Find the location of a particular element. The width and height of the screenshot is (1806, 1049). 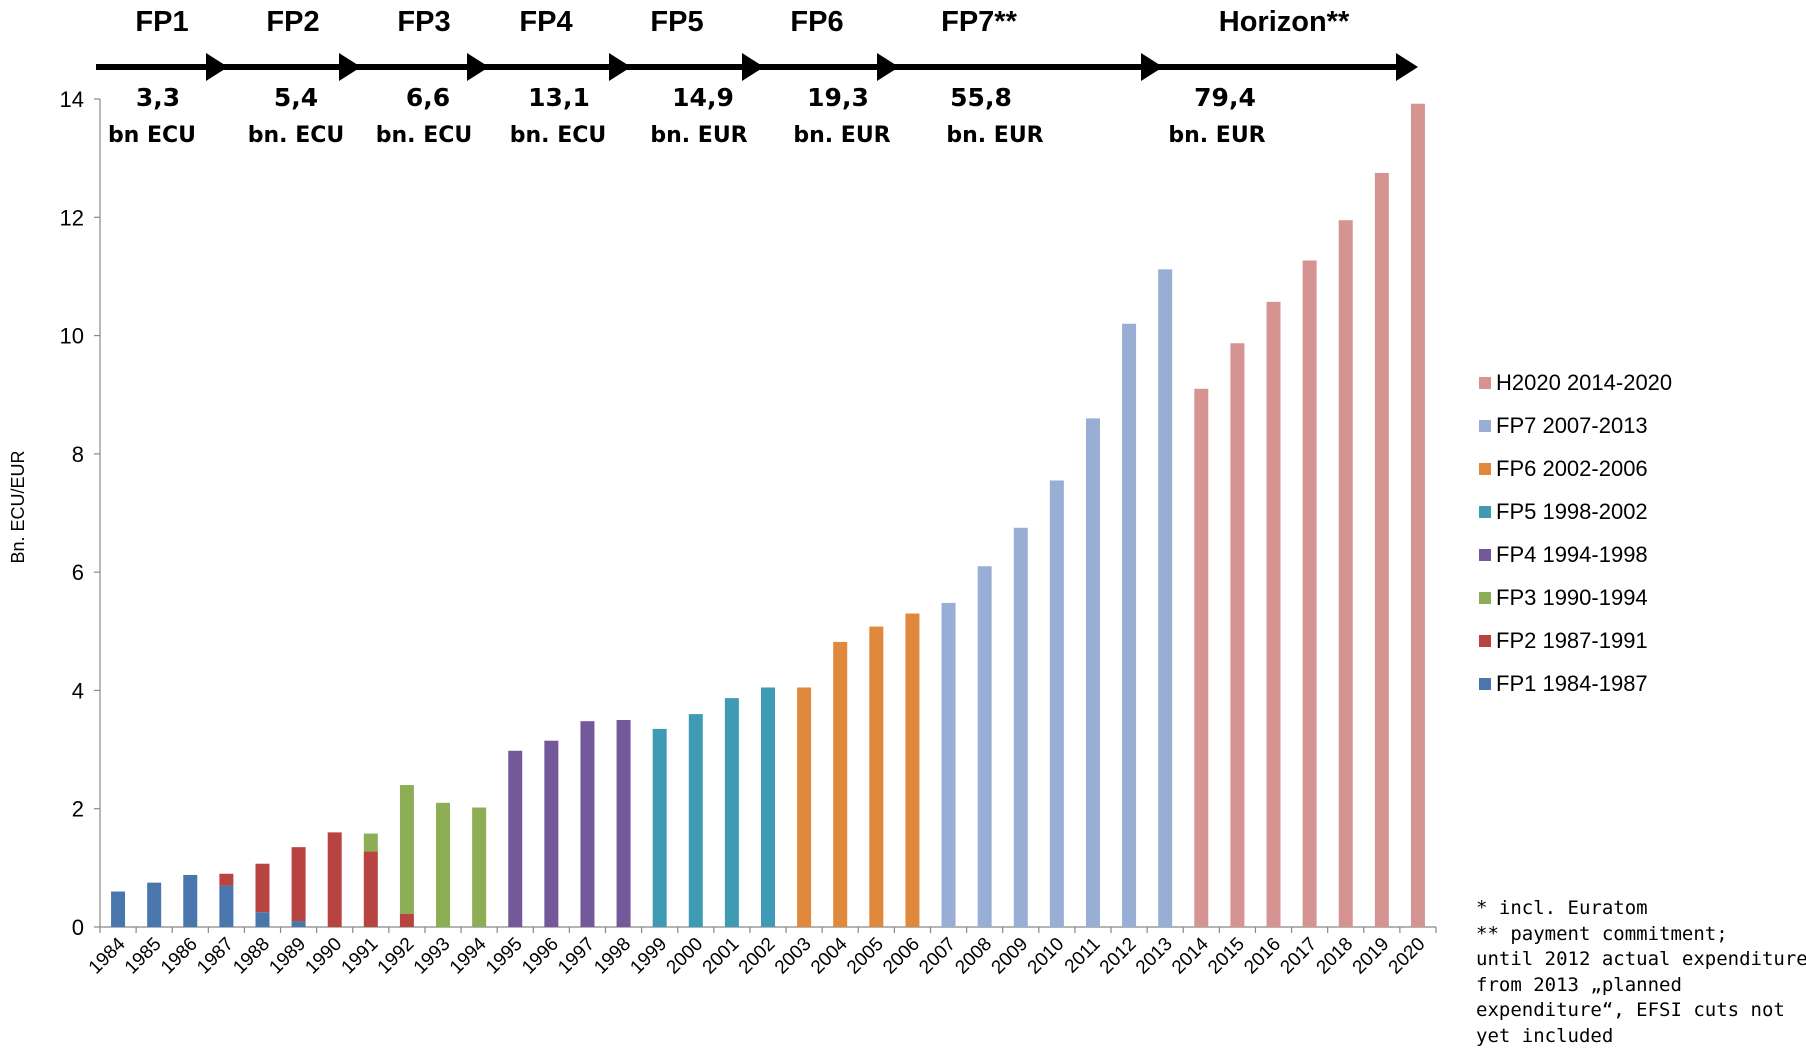

legend-label: FP1 1984-1987 is located at coordinates (1572, 683).